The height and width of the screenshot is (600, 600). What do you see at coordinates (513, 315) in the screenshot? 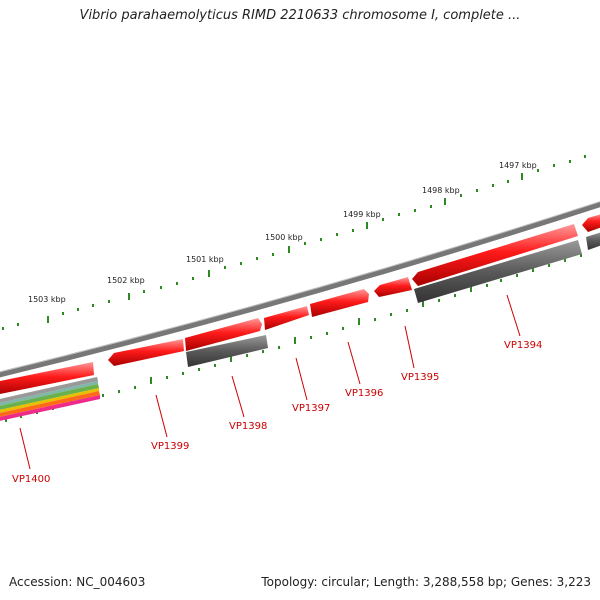
I see `leader-line-vp1394` at bounding box center [513, 315].